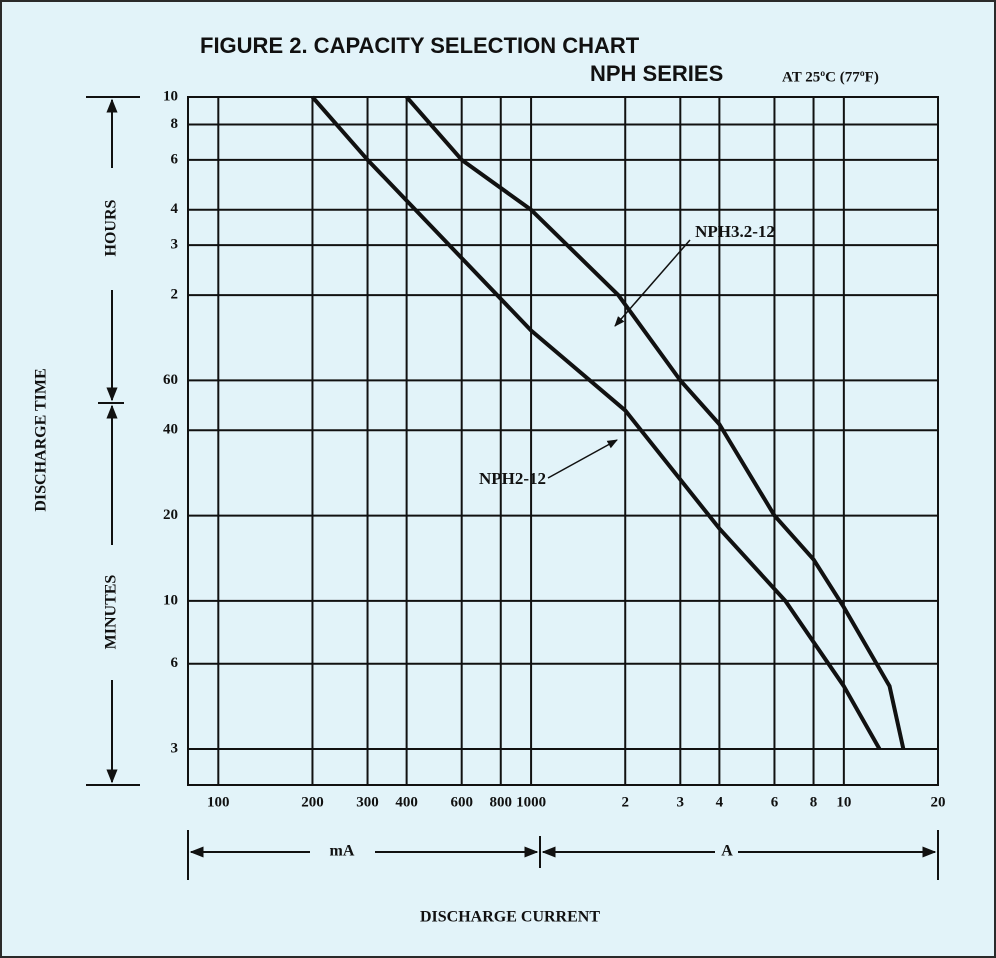 Image resolution: width=996 pixels, height=958 pixels. I want to click on x-tick-label: 800, so click(501, 802).